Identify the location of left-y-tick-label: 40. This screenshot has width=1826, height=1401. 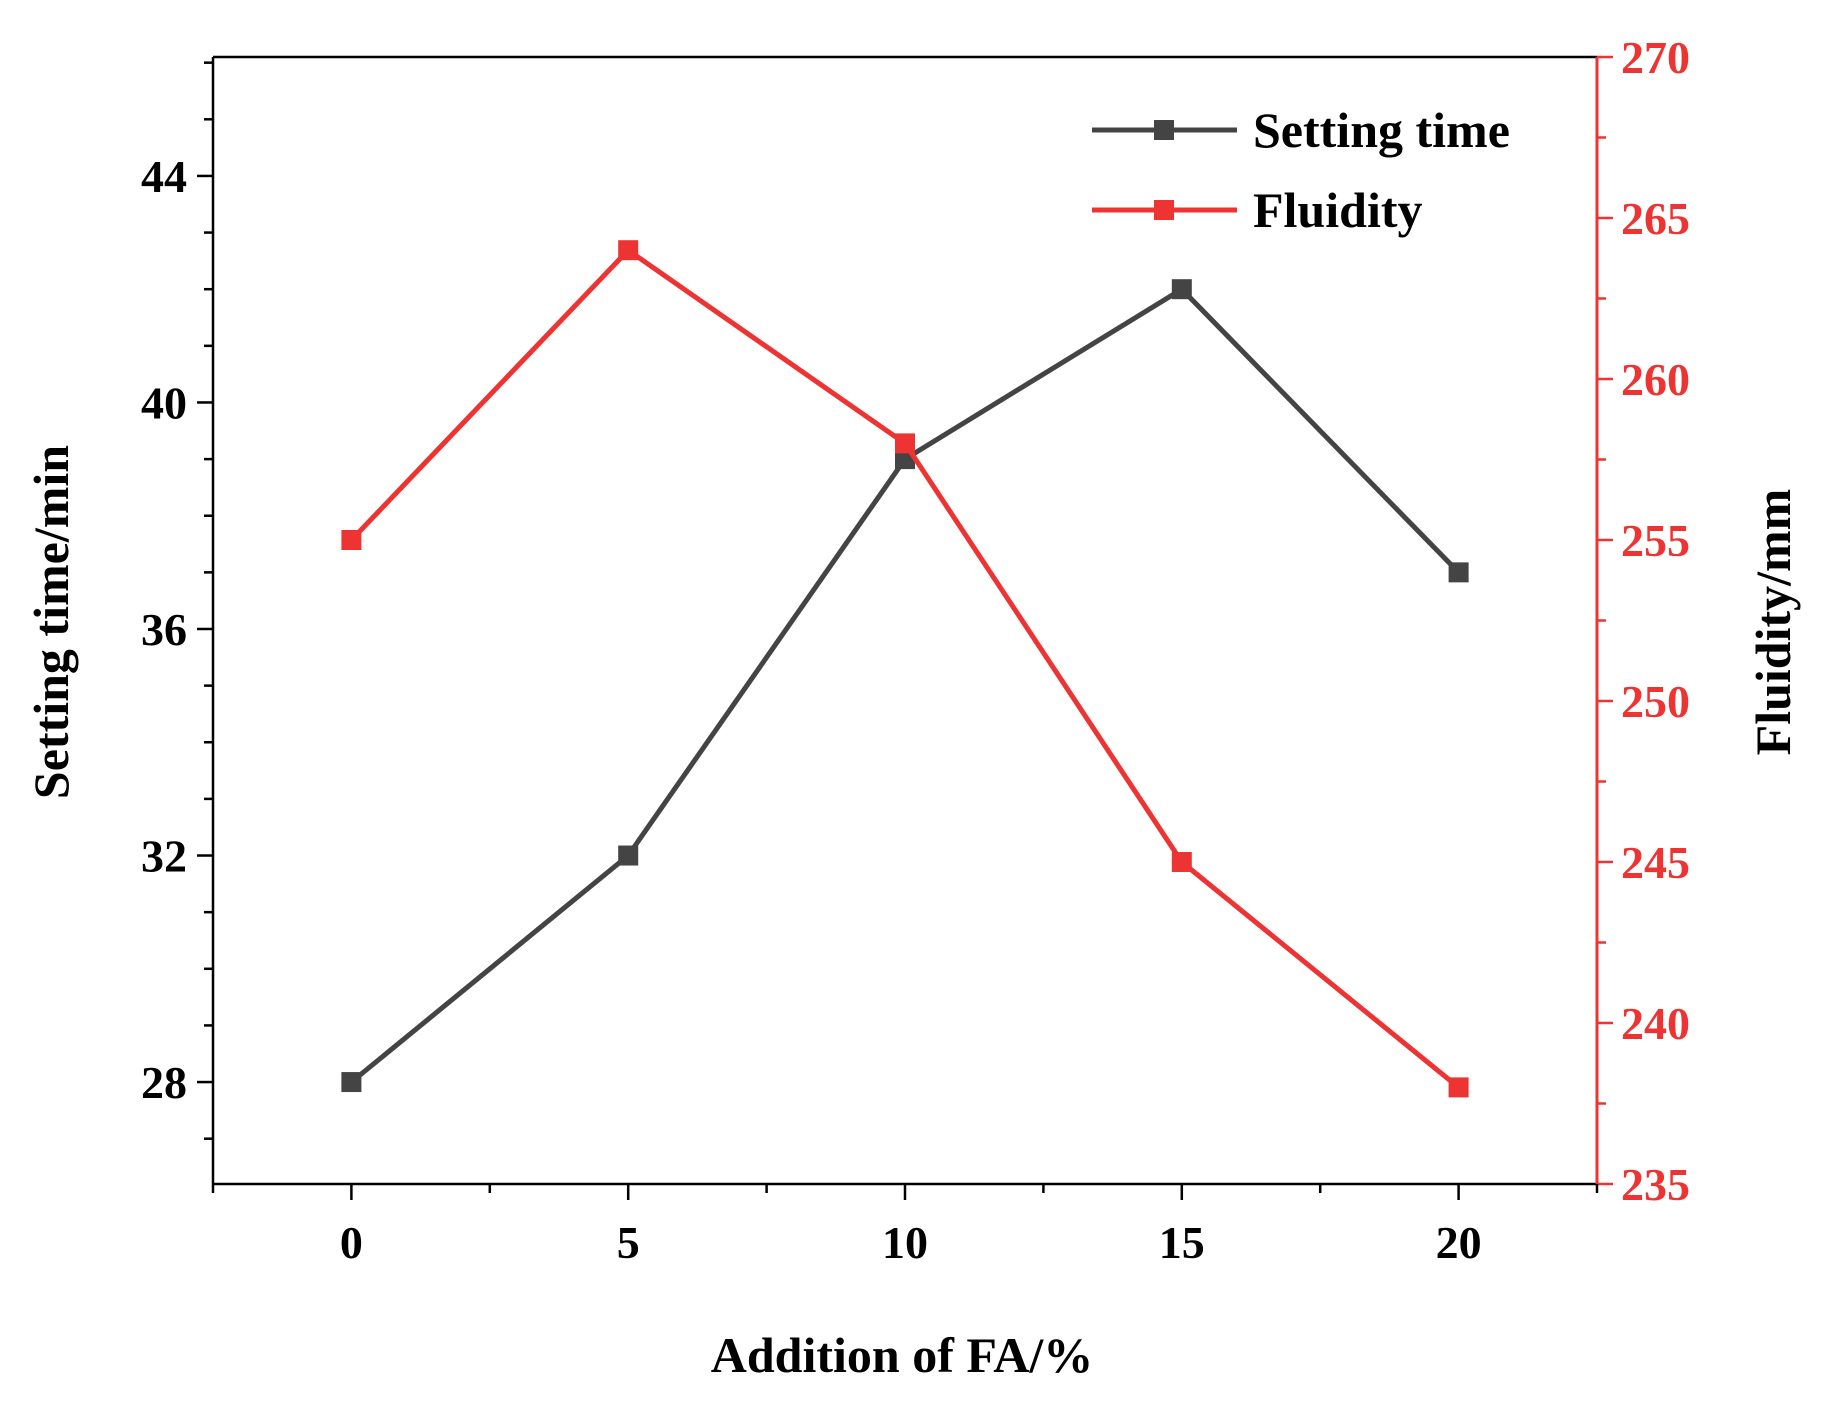
(164, 402).